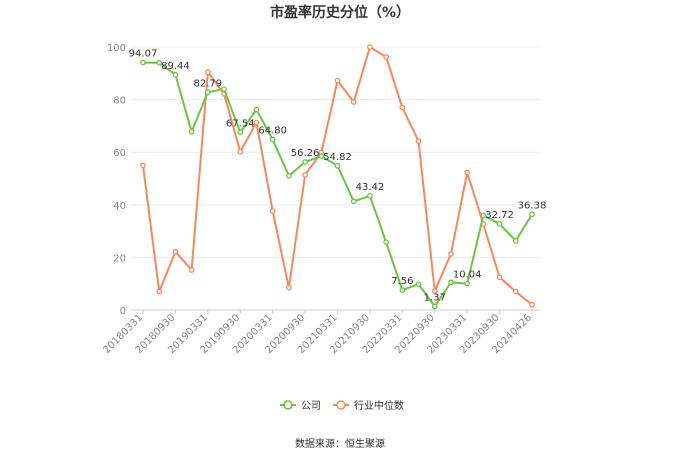  I want to click on legend-item-industry-median: 行业中位数, so click(368, 405).